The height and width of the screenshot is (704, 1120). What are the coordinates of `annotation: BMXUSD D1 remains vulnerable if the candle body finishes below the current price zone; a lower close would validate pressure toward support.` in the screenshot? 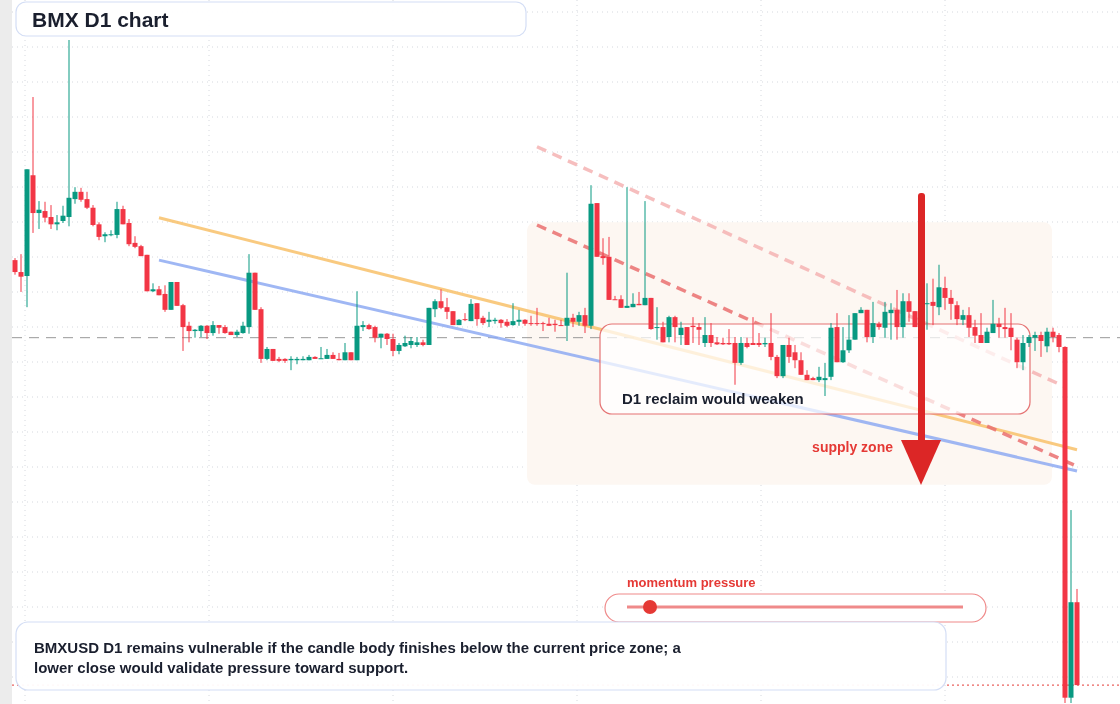 It's located at (358, 657).